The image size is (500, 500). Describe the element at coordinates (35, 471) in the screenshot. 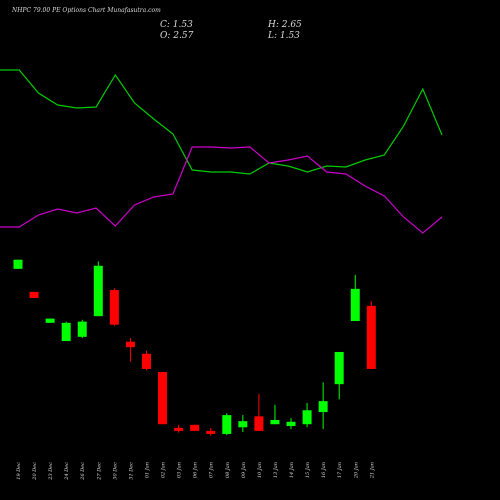

I see `x-tick-label: 20 Dec` at that location.